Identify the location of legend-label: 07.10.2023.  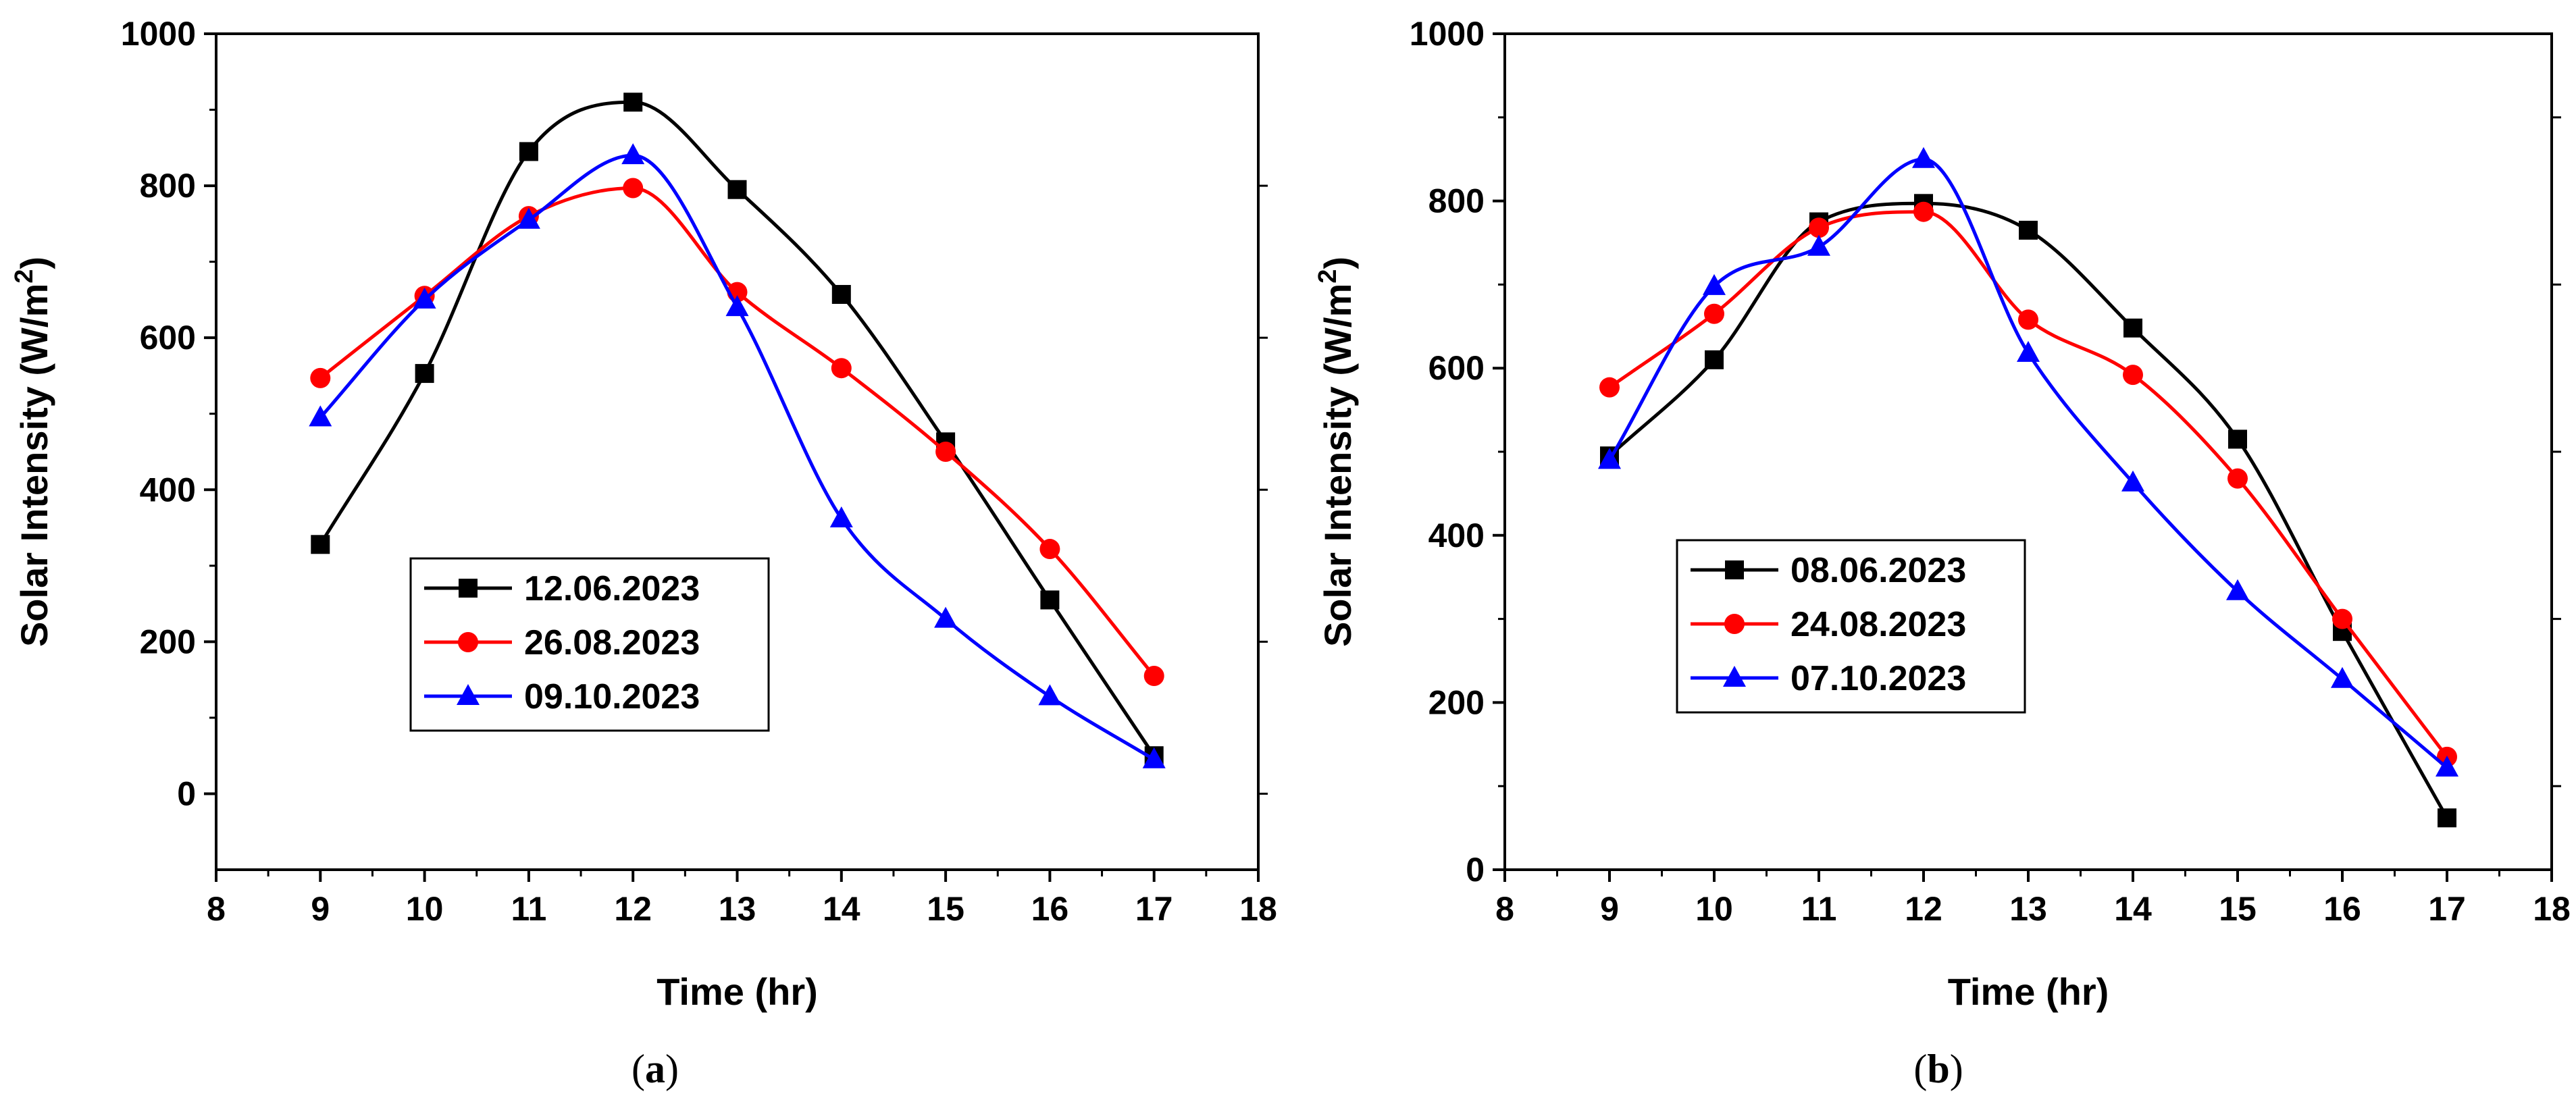
(1878, 678).